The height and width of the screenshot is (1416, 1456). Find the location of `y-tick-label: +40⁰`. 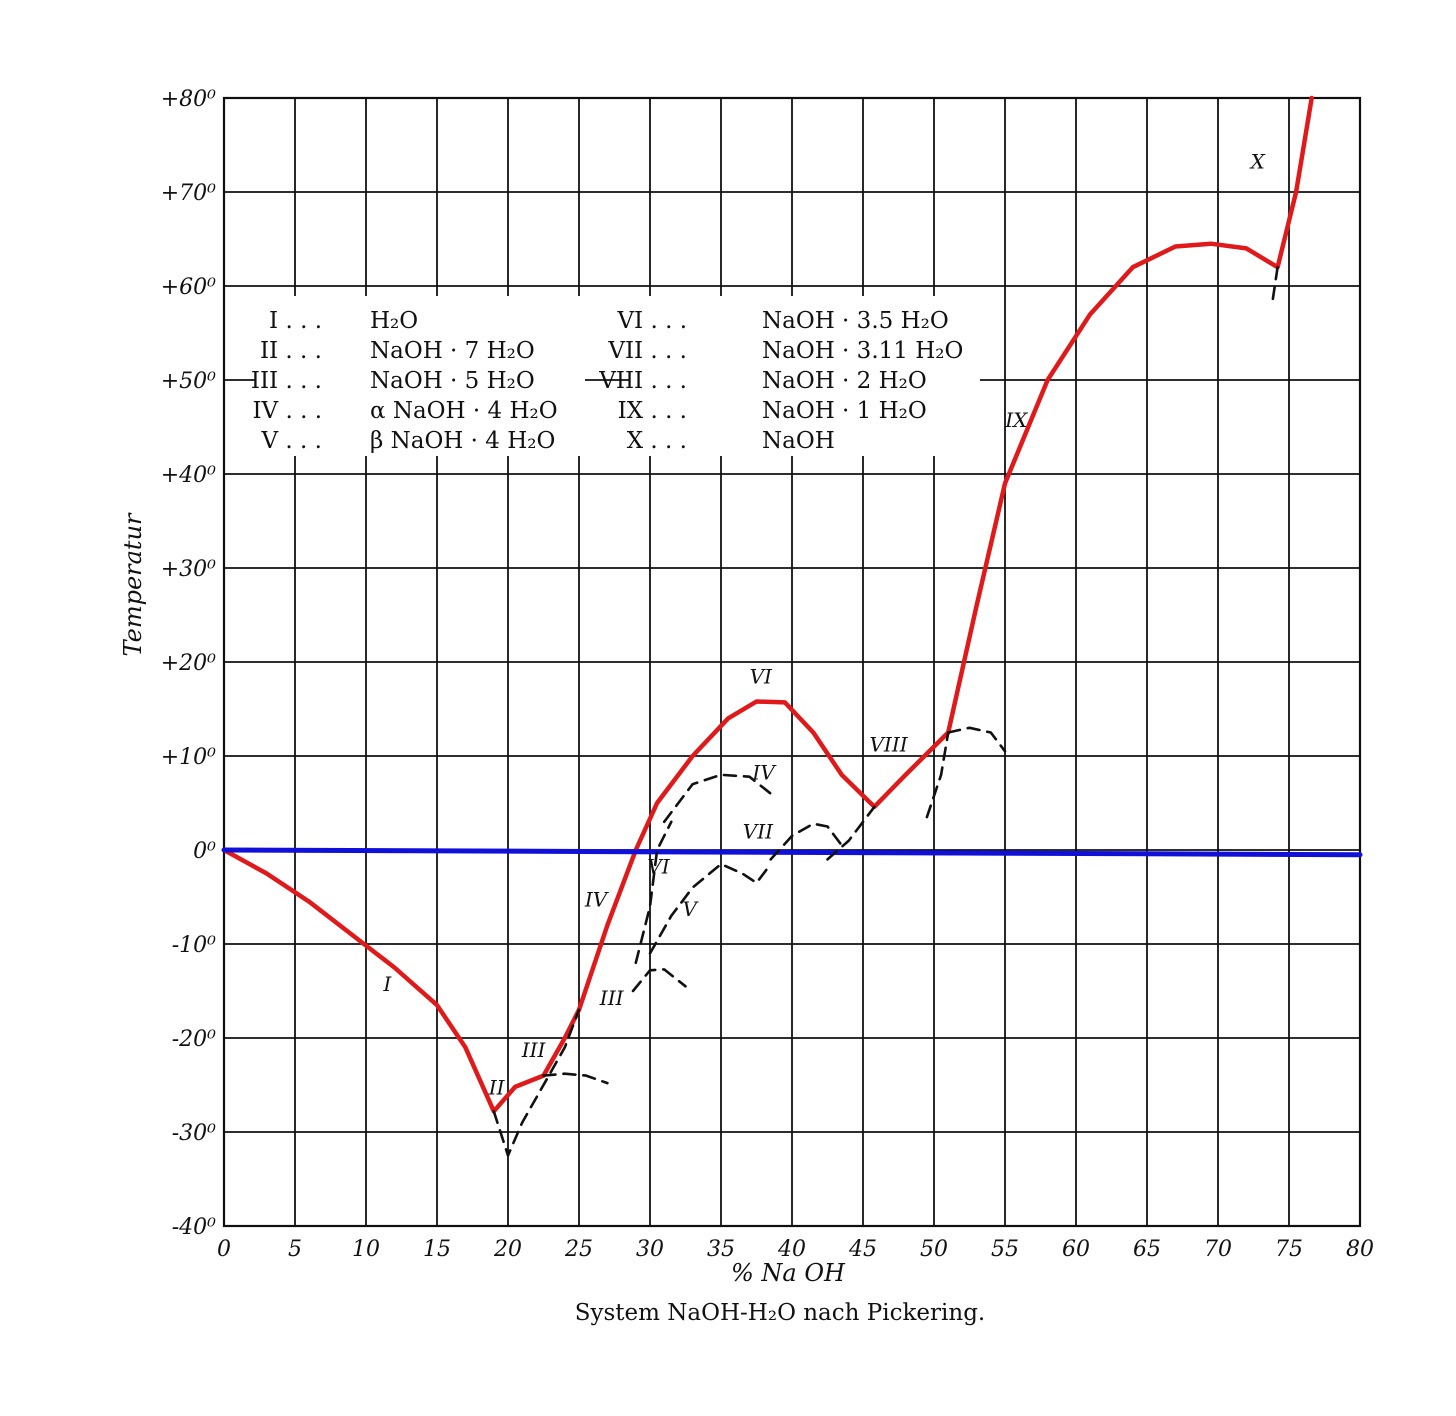

y-tick-label: +40⁰ is located at coordinates (188, 475).